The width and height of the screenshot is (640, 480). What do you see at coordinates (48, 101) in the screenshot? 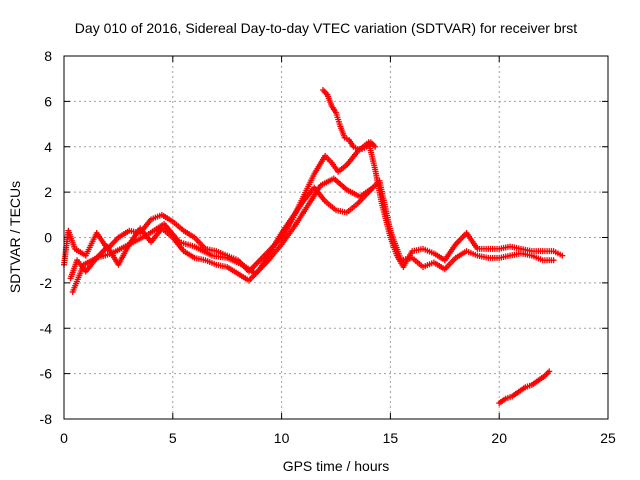
I see `y-tick-label: 6` at bounding box center [48, 101].